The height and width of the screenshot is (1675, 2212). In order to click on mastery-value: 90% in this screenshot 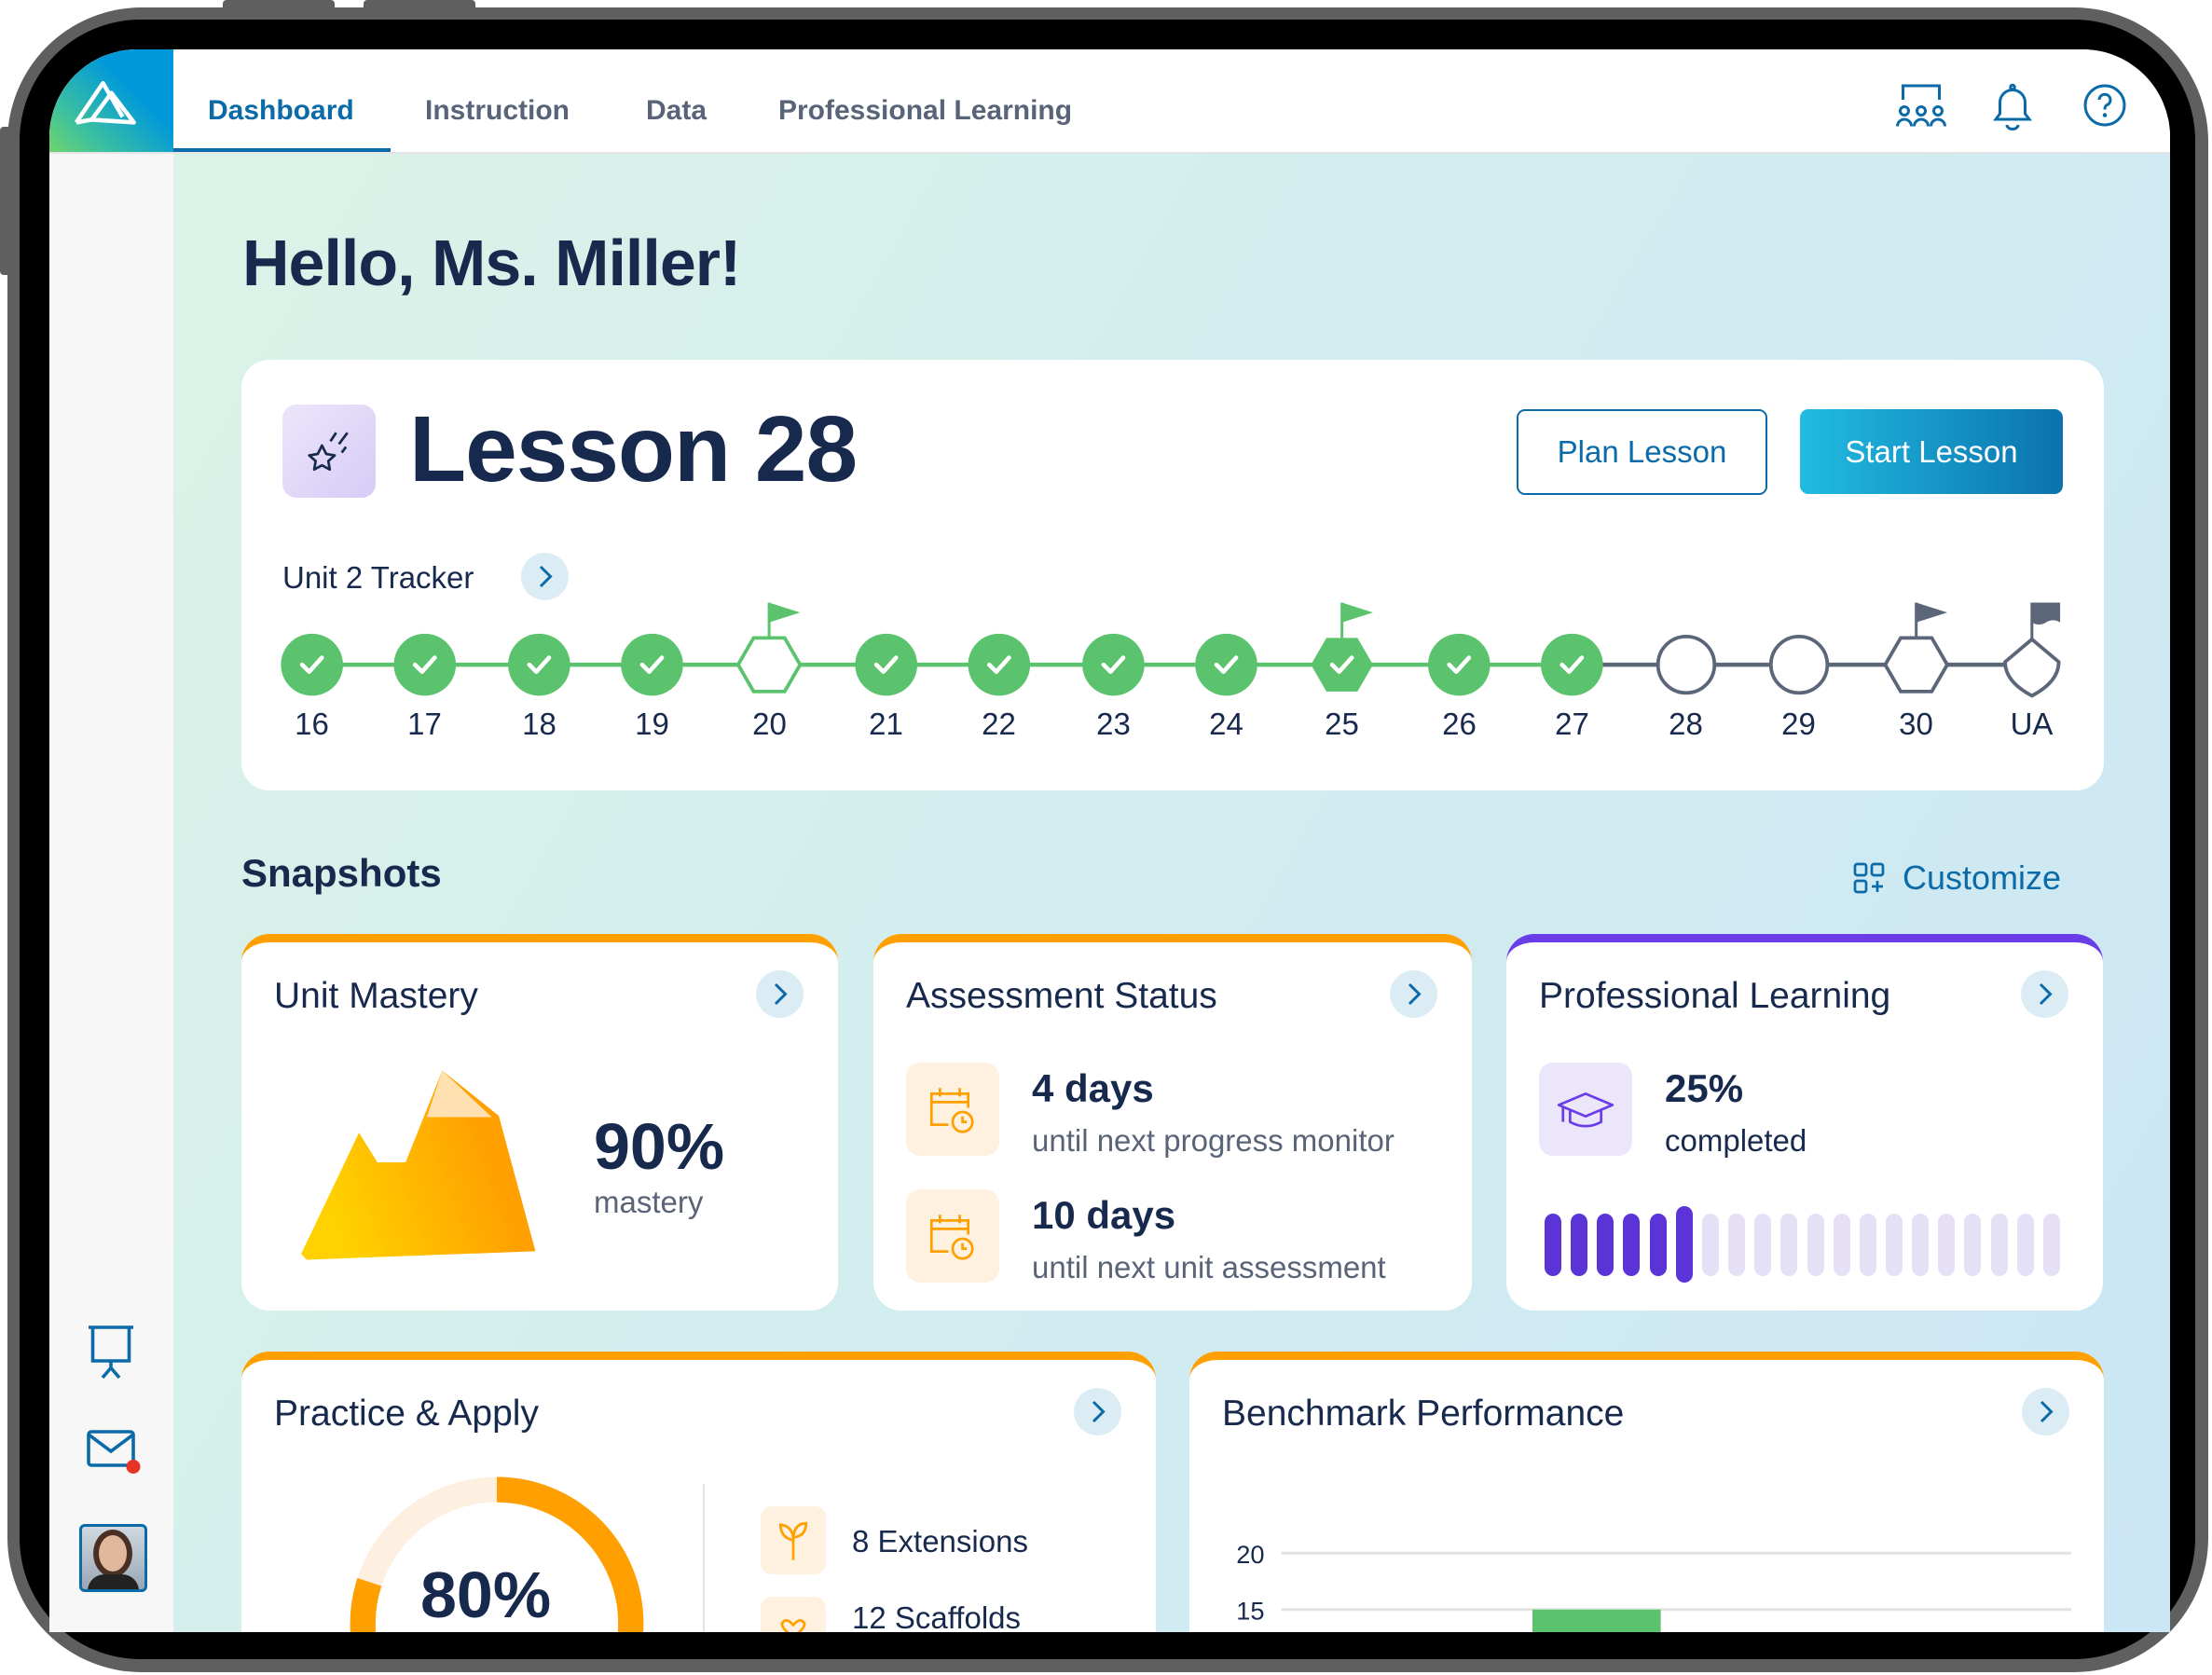, I will do `click(659, 1146)`.